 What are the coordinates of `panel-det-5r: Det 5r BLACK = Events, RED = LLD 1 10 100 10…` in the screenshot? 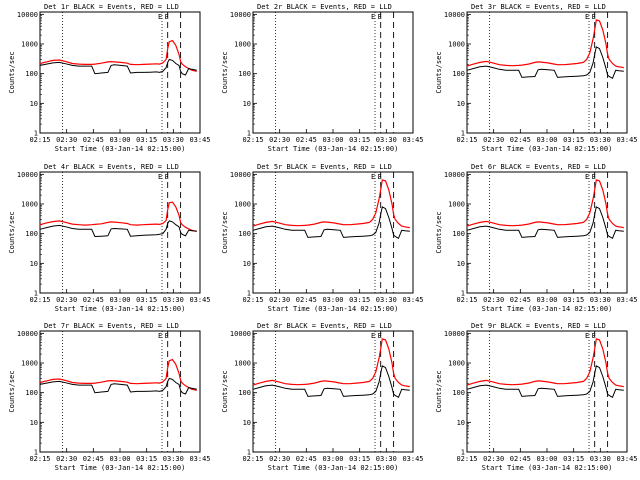 It's located at (322, 238).